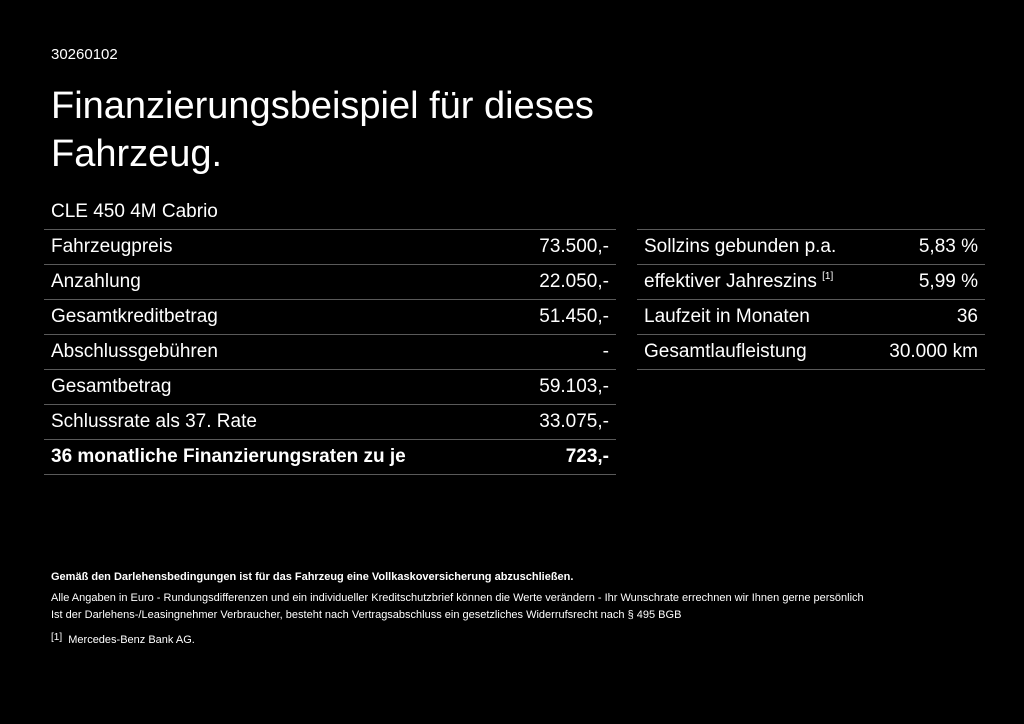  What do you see at coordinates (277, 352) in the screenshot?
I see `row-label: Abschlussgebühren` at bounding box center [277, 352].